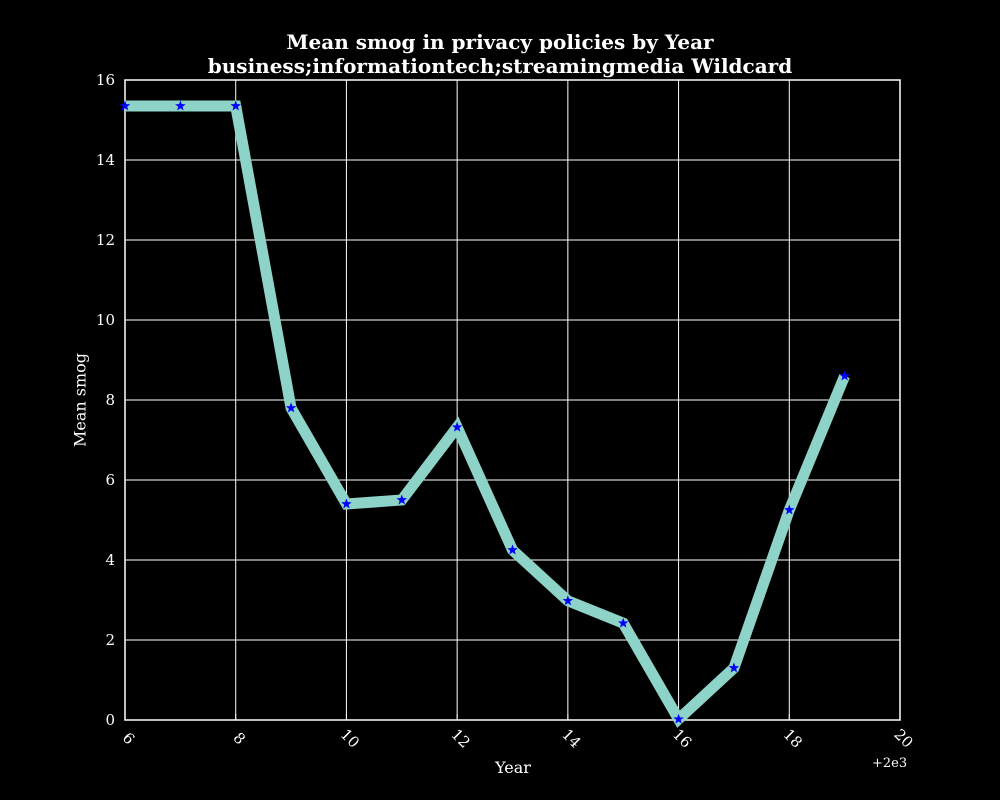 This screenshot has height=800, width=1000. Describe the element at coordinates (350, 738) in the screenshot. I see `x-tick-label: 10` at that location.